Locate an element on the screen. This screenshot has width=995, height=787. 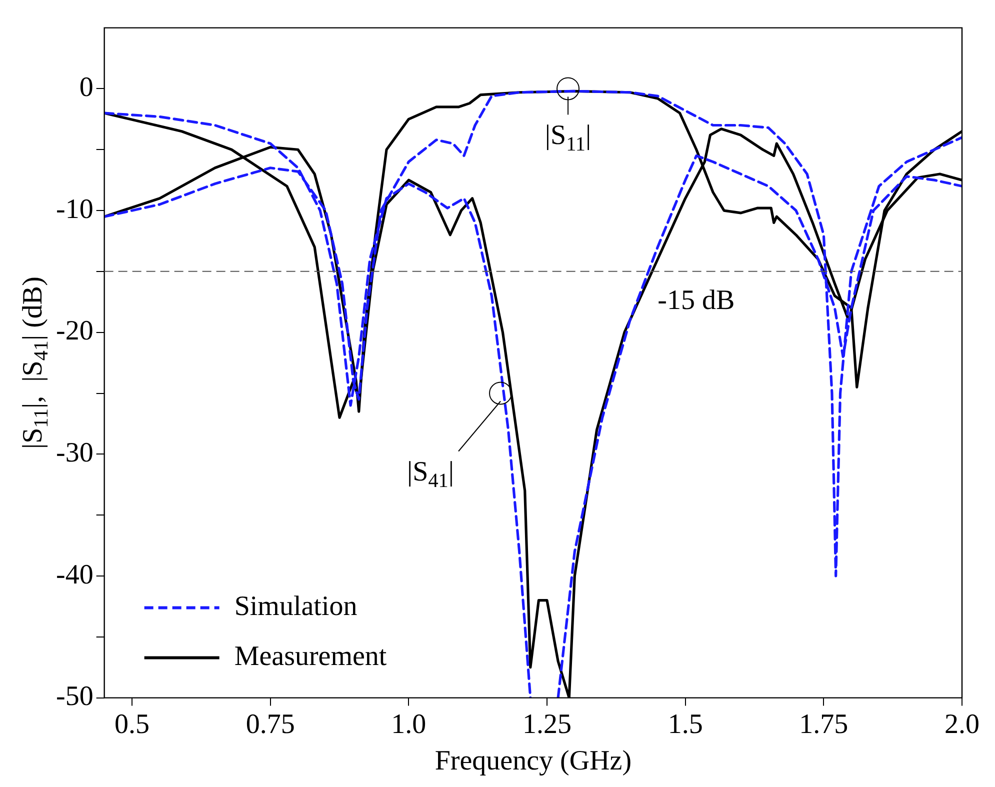
y-tick-label: -30 is located at coordinates (75, 453).